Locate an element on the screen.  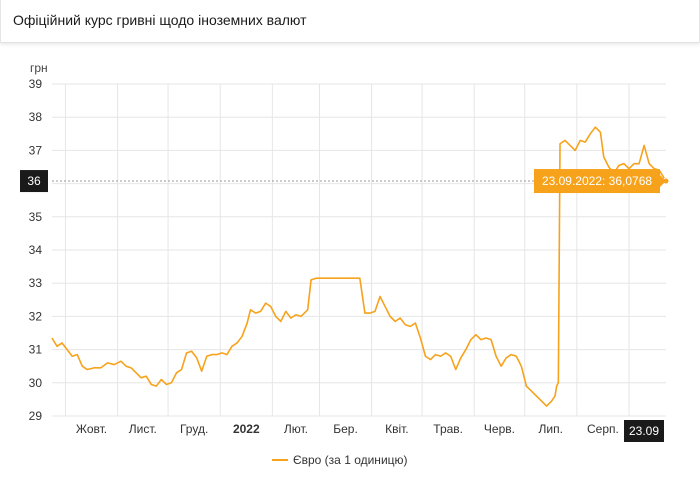
legend-label: Євро (за 1 одиницю) is located at coordinates (350, 460).